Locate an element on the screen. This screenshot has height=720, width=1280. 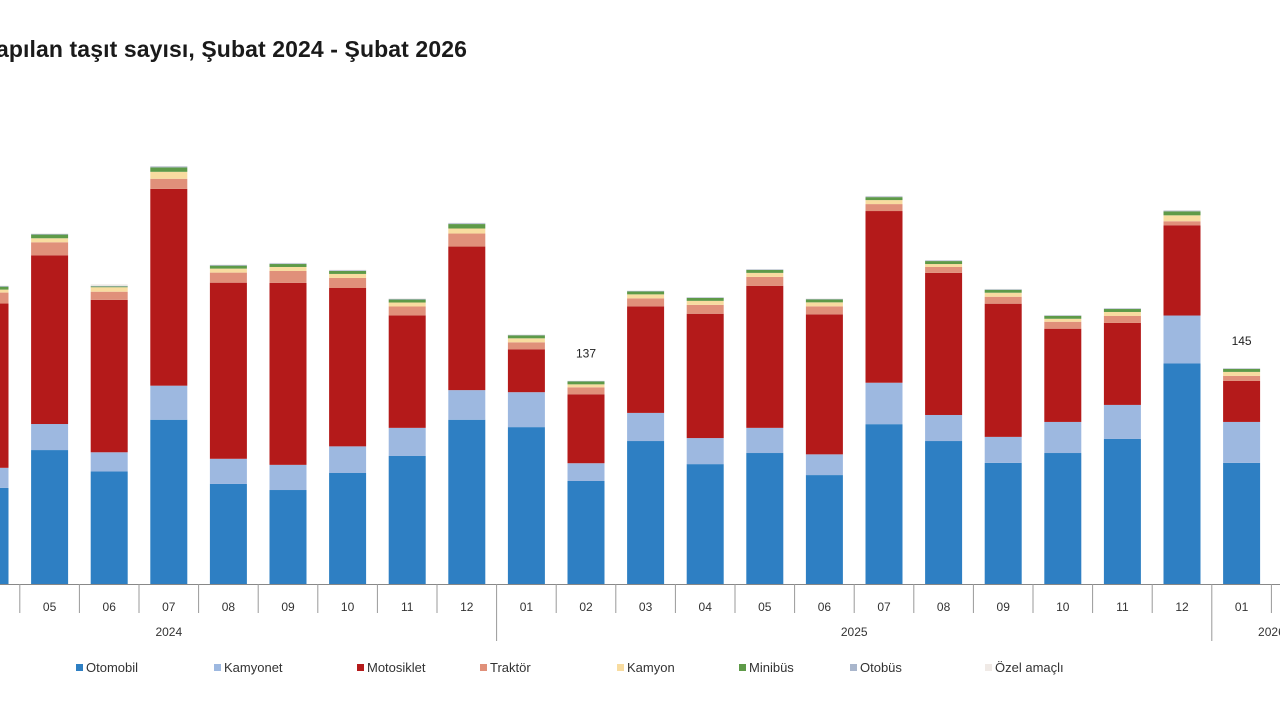
x-tick-label: 02 is located at coordinates (586, 607).